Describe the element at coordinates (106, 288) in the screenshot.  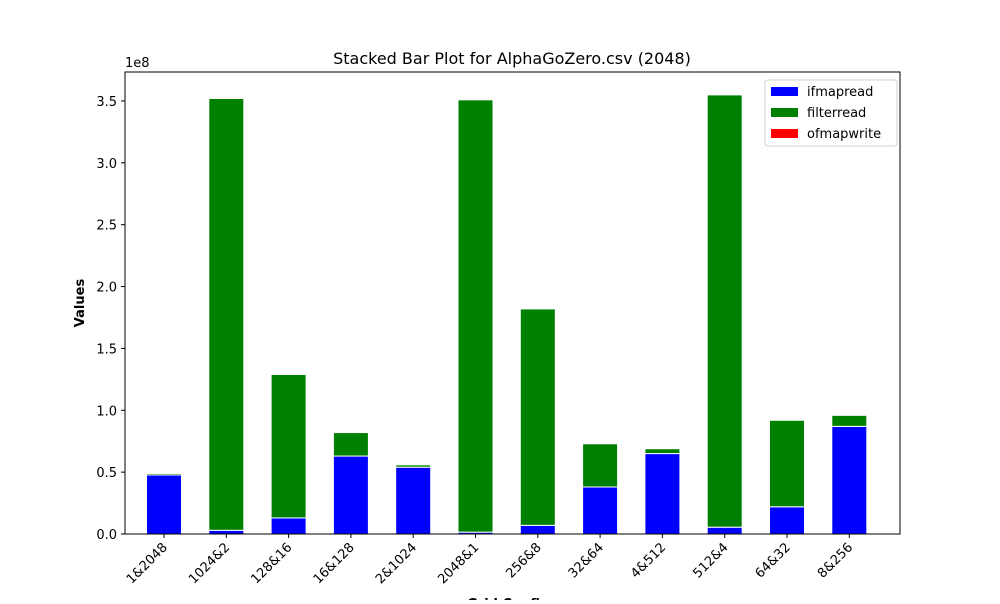
I see `y-tick-label: 2.0` at that location.